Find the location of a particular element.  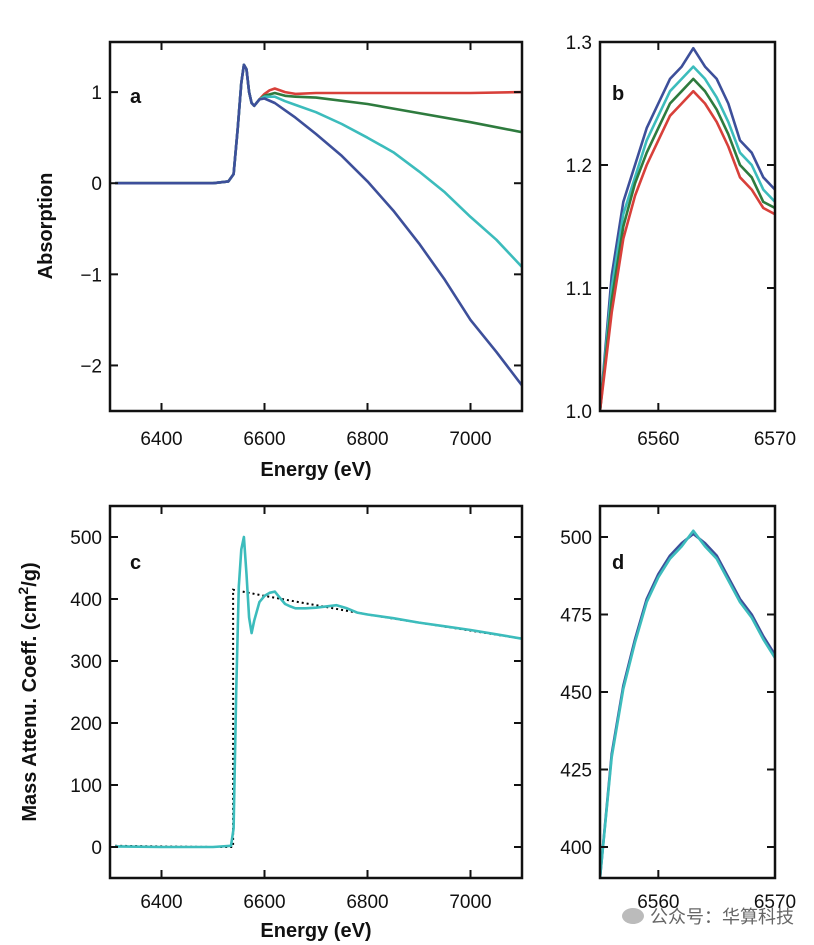

y-axis-title-superscript: 2 is located at coordinates (23, 591).